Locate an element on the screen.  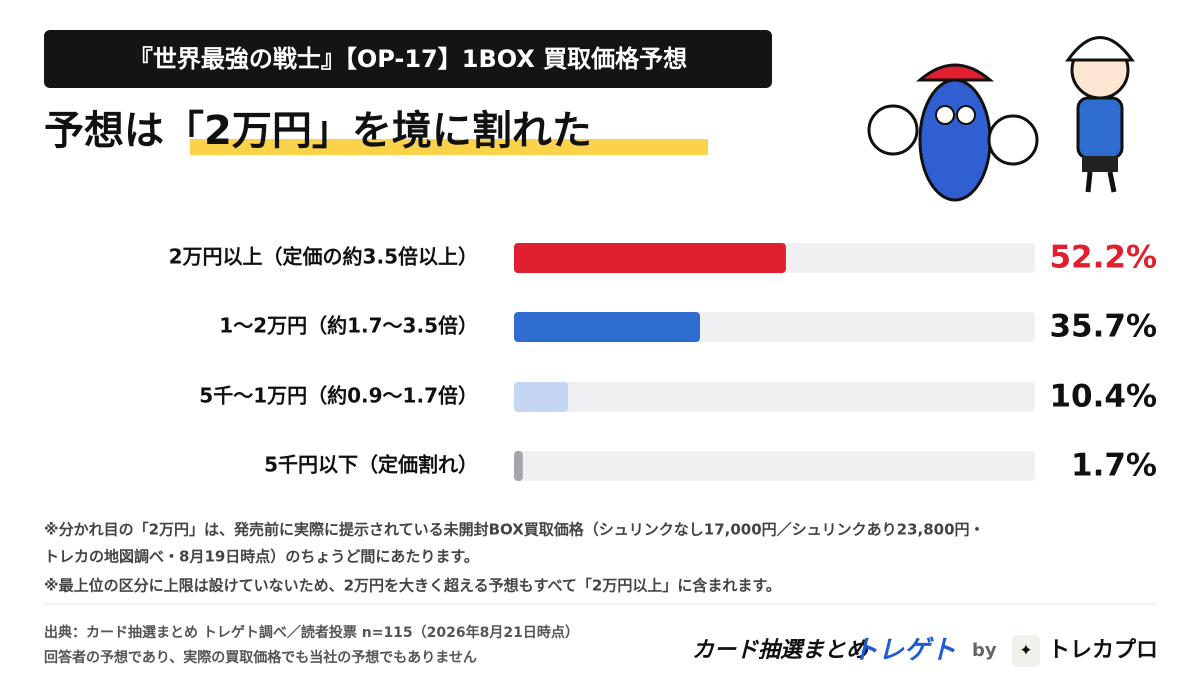
mascot-girl is located at coordinates (1100, 114).